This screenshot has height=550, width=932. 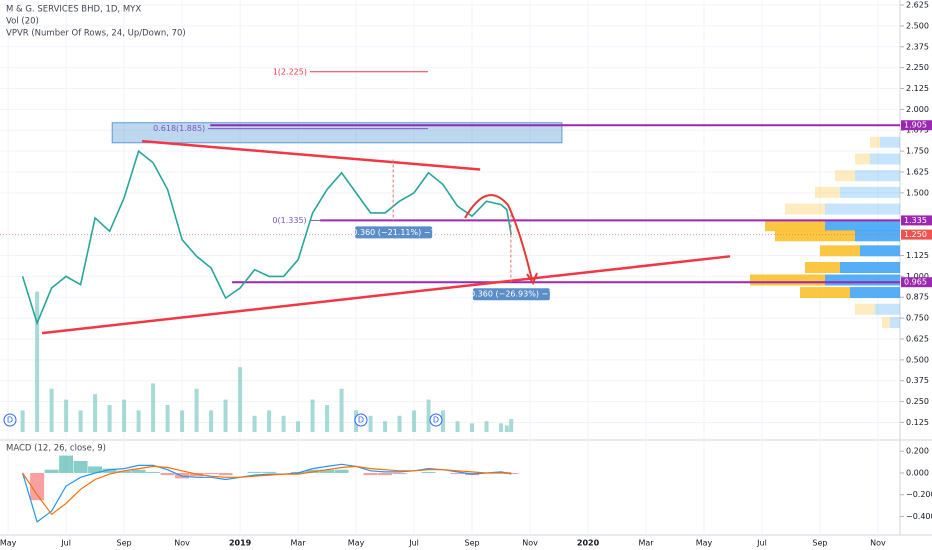 I want to click on price-label: 1.250, so click(x=915, y=234).